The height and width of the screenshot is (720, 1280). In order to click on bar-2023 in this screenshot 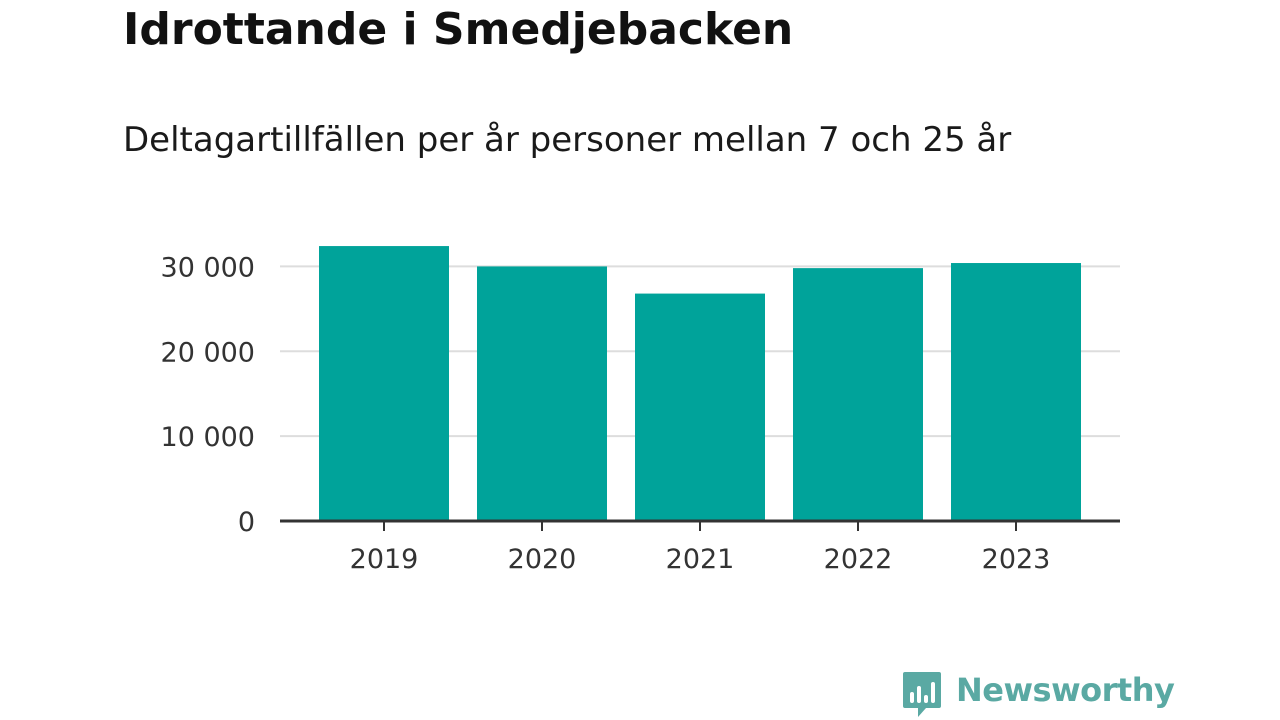, I will do `click(1016, 392)`.